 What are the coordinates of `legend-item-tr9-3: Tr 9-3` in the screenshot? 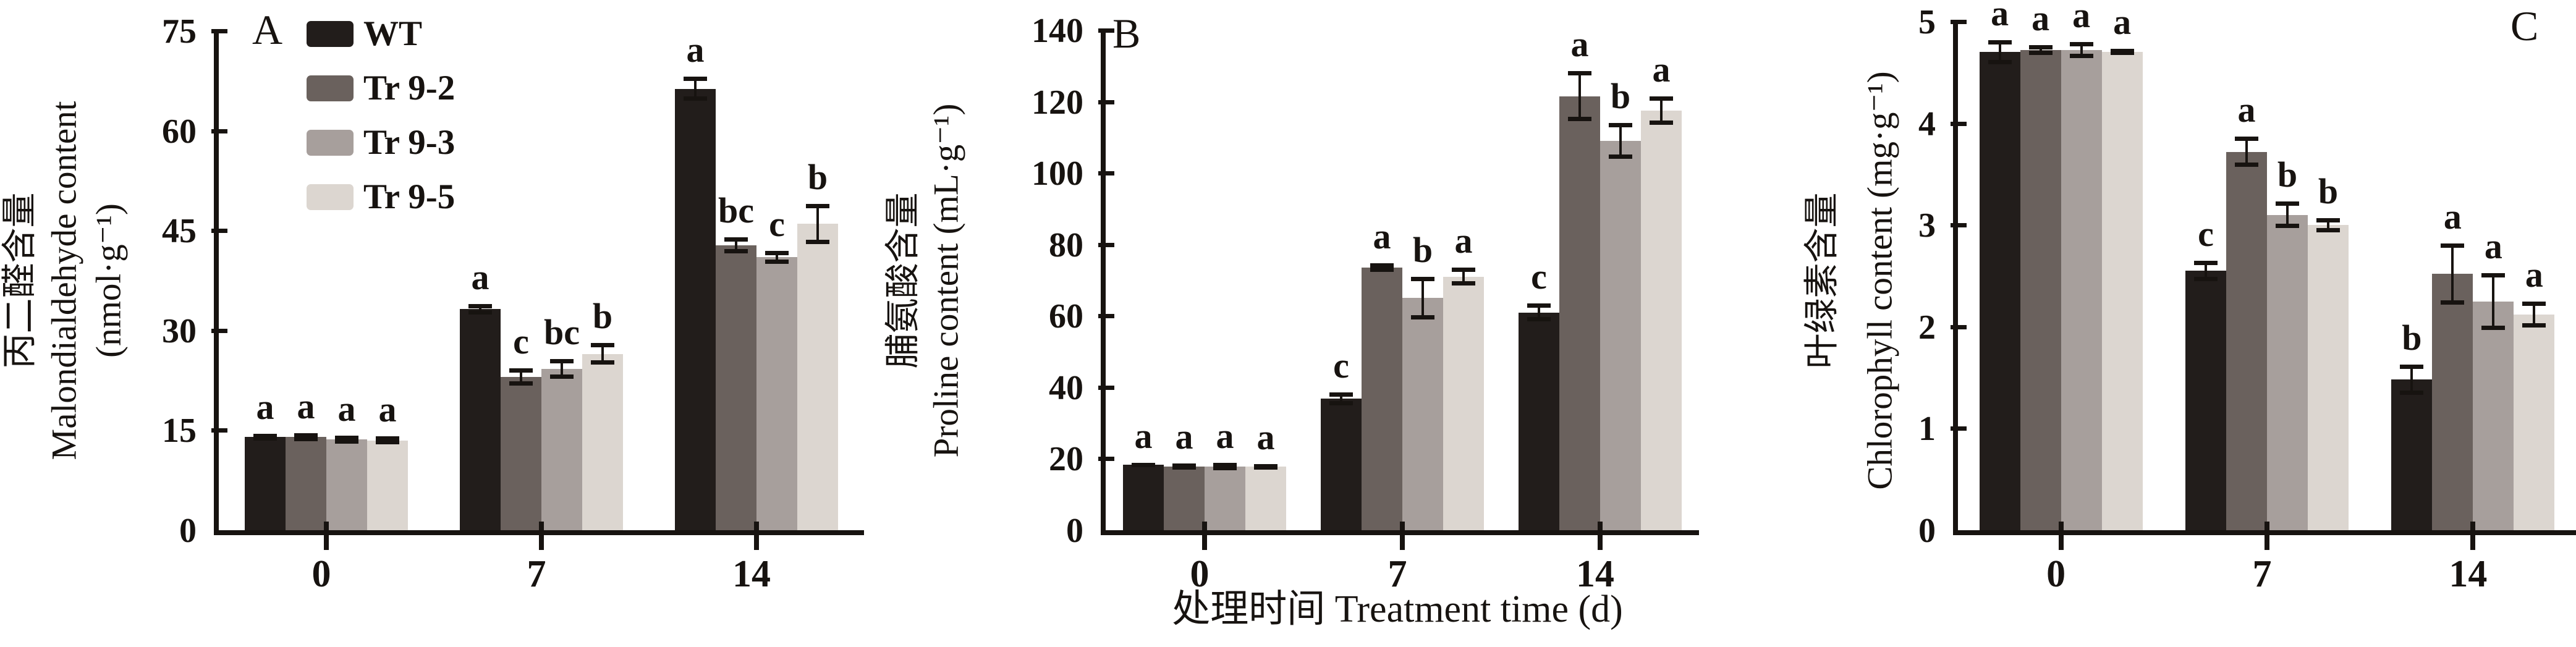 It's located at (381, 142).